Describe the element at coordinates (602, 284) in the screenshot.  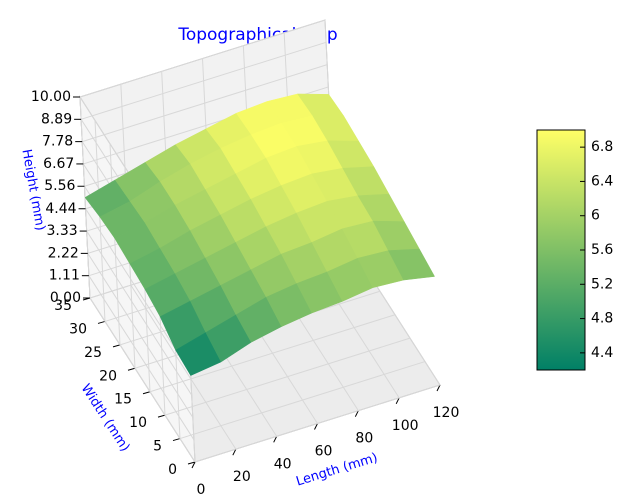
I see `colorbar-tick-label: 5.2` at that location.